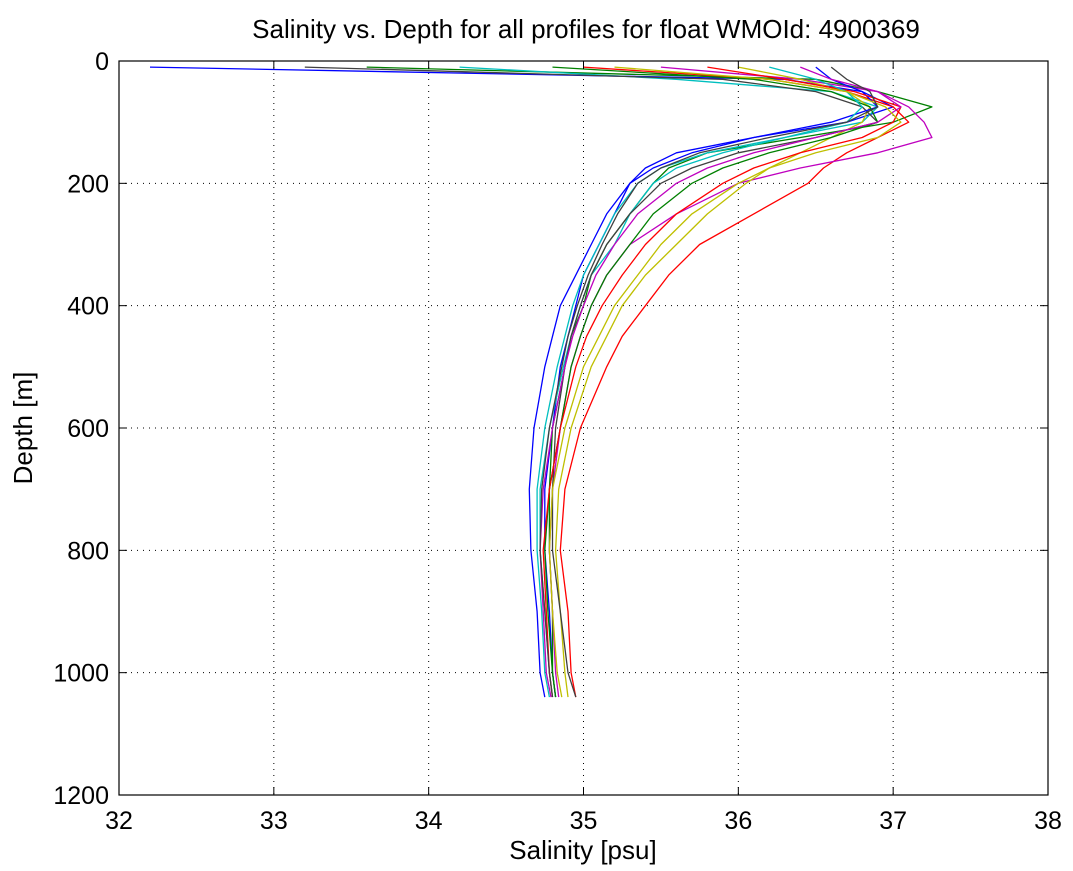  Describe the element at coordinates (893, 821) in the screenshot. I see `x-tick-label: 37` at that location.